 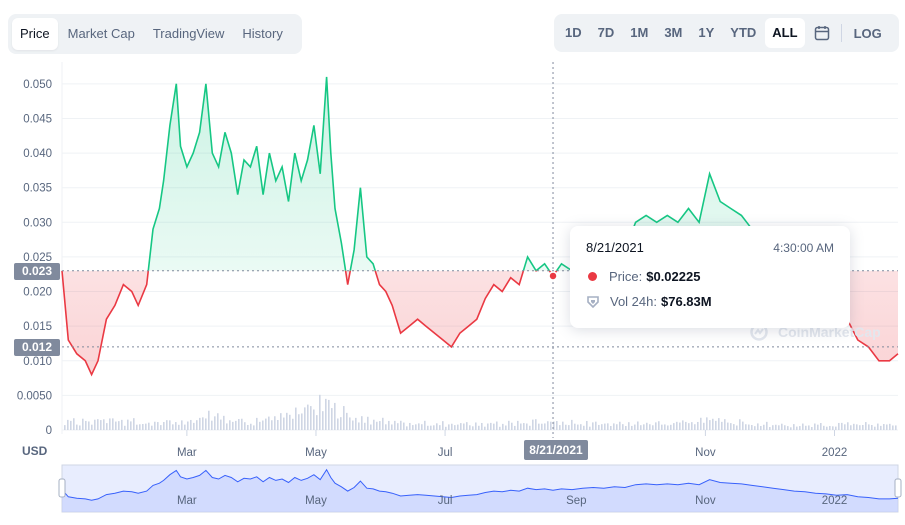 I want to click on range-1m: 1M, so click(x=639, y=32).